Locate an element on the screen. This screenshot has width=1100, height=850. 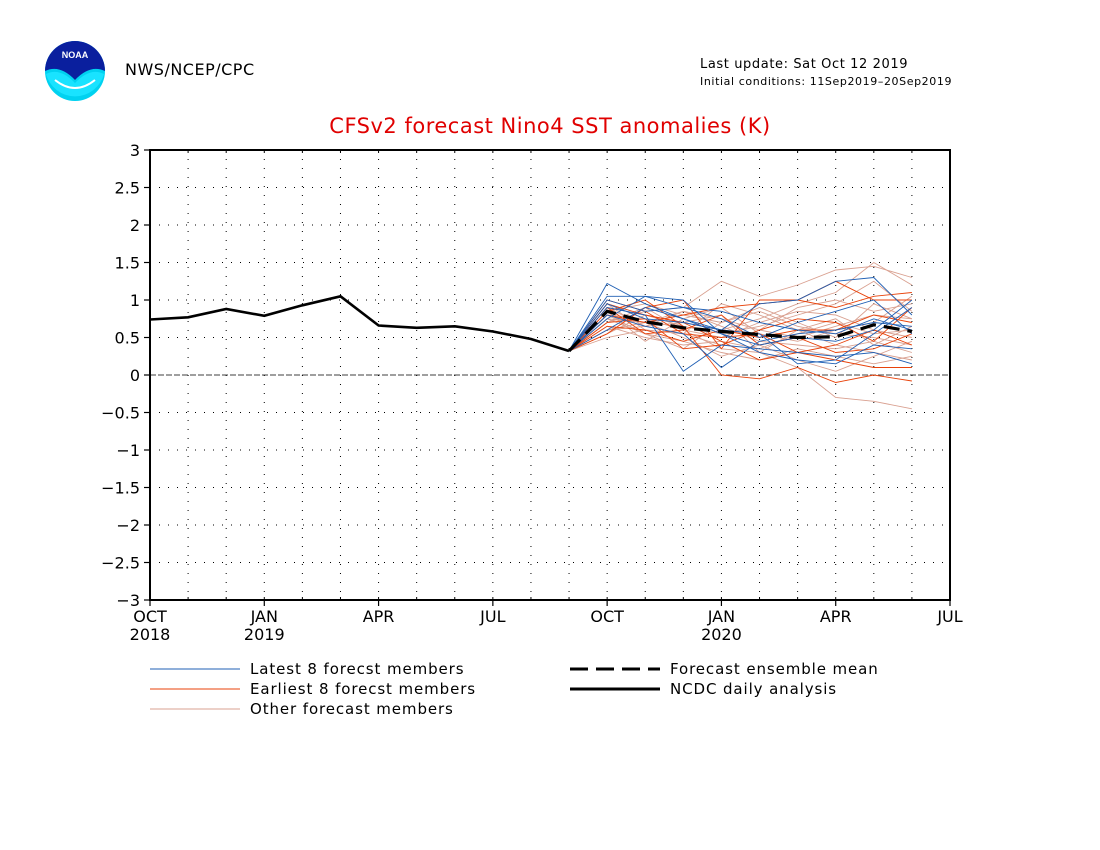
legend-earliest: Earliest 8 forecst members is located at coordinates (363, 689).